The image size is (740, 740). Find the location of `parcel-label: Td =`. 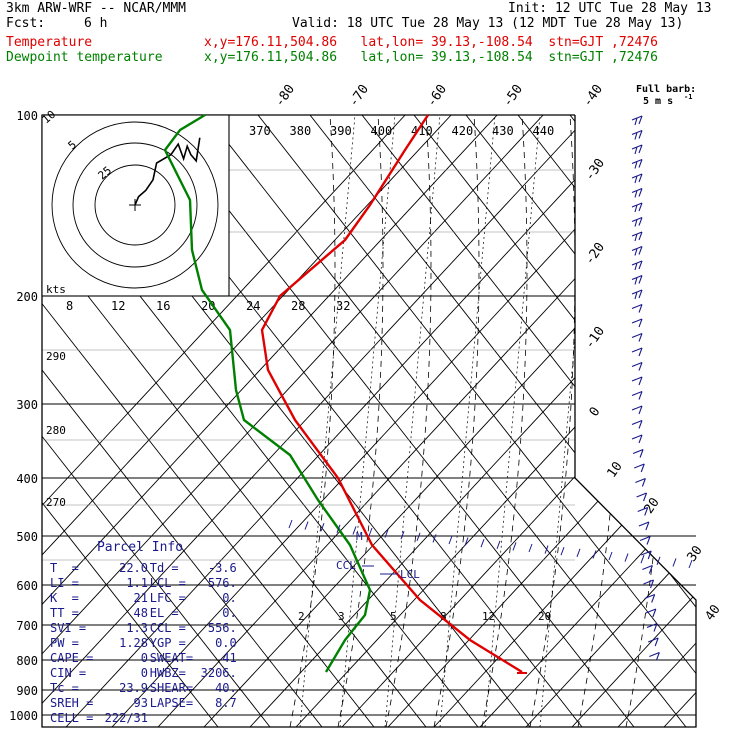

parcel-label: Td = is located at coordinates (164, 568).